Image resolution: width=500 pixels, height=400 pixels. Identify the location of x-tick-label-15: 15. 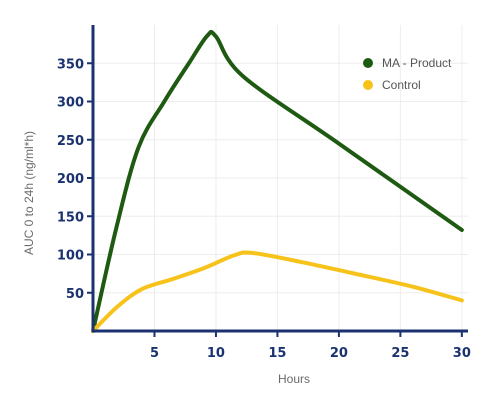
(277, 353).